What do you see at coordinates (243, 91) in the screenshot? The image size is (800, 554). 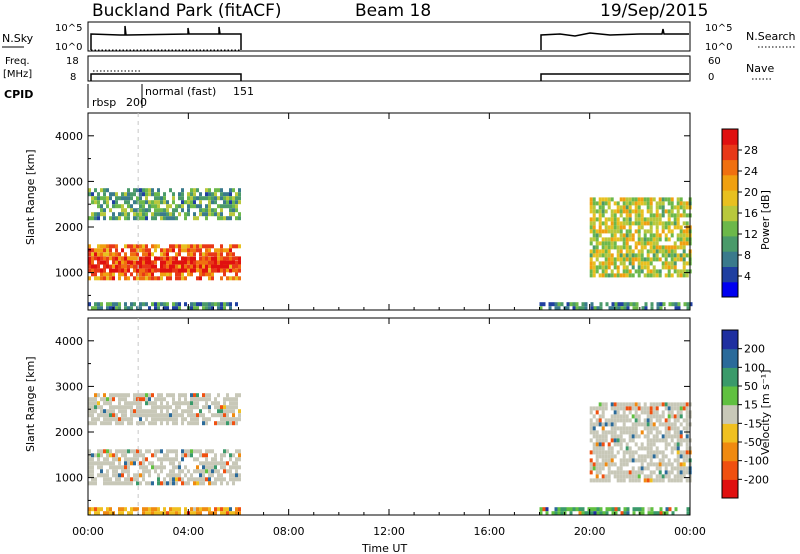 I see `cpid-mode-2-id: 151` at bounding box center [243, 91].